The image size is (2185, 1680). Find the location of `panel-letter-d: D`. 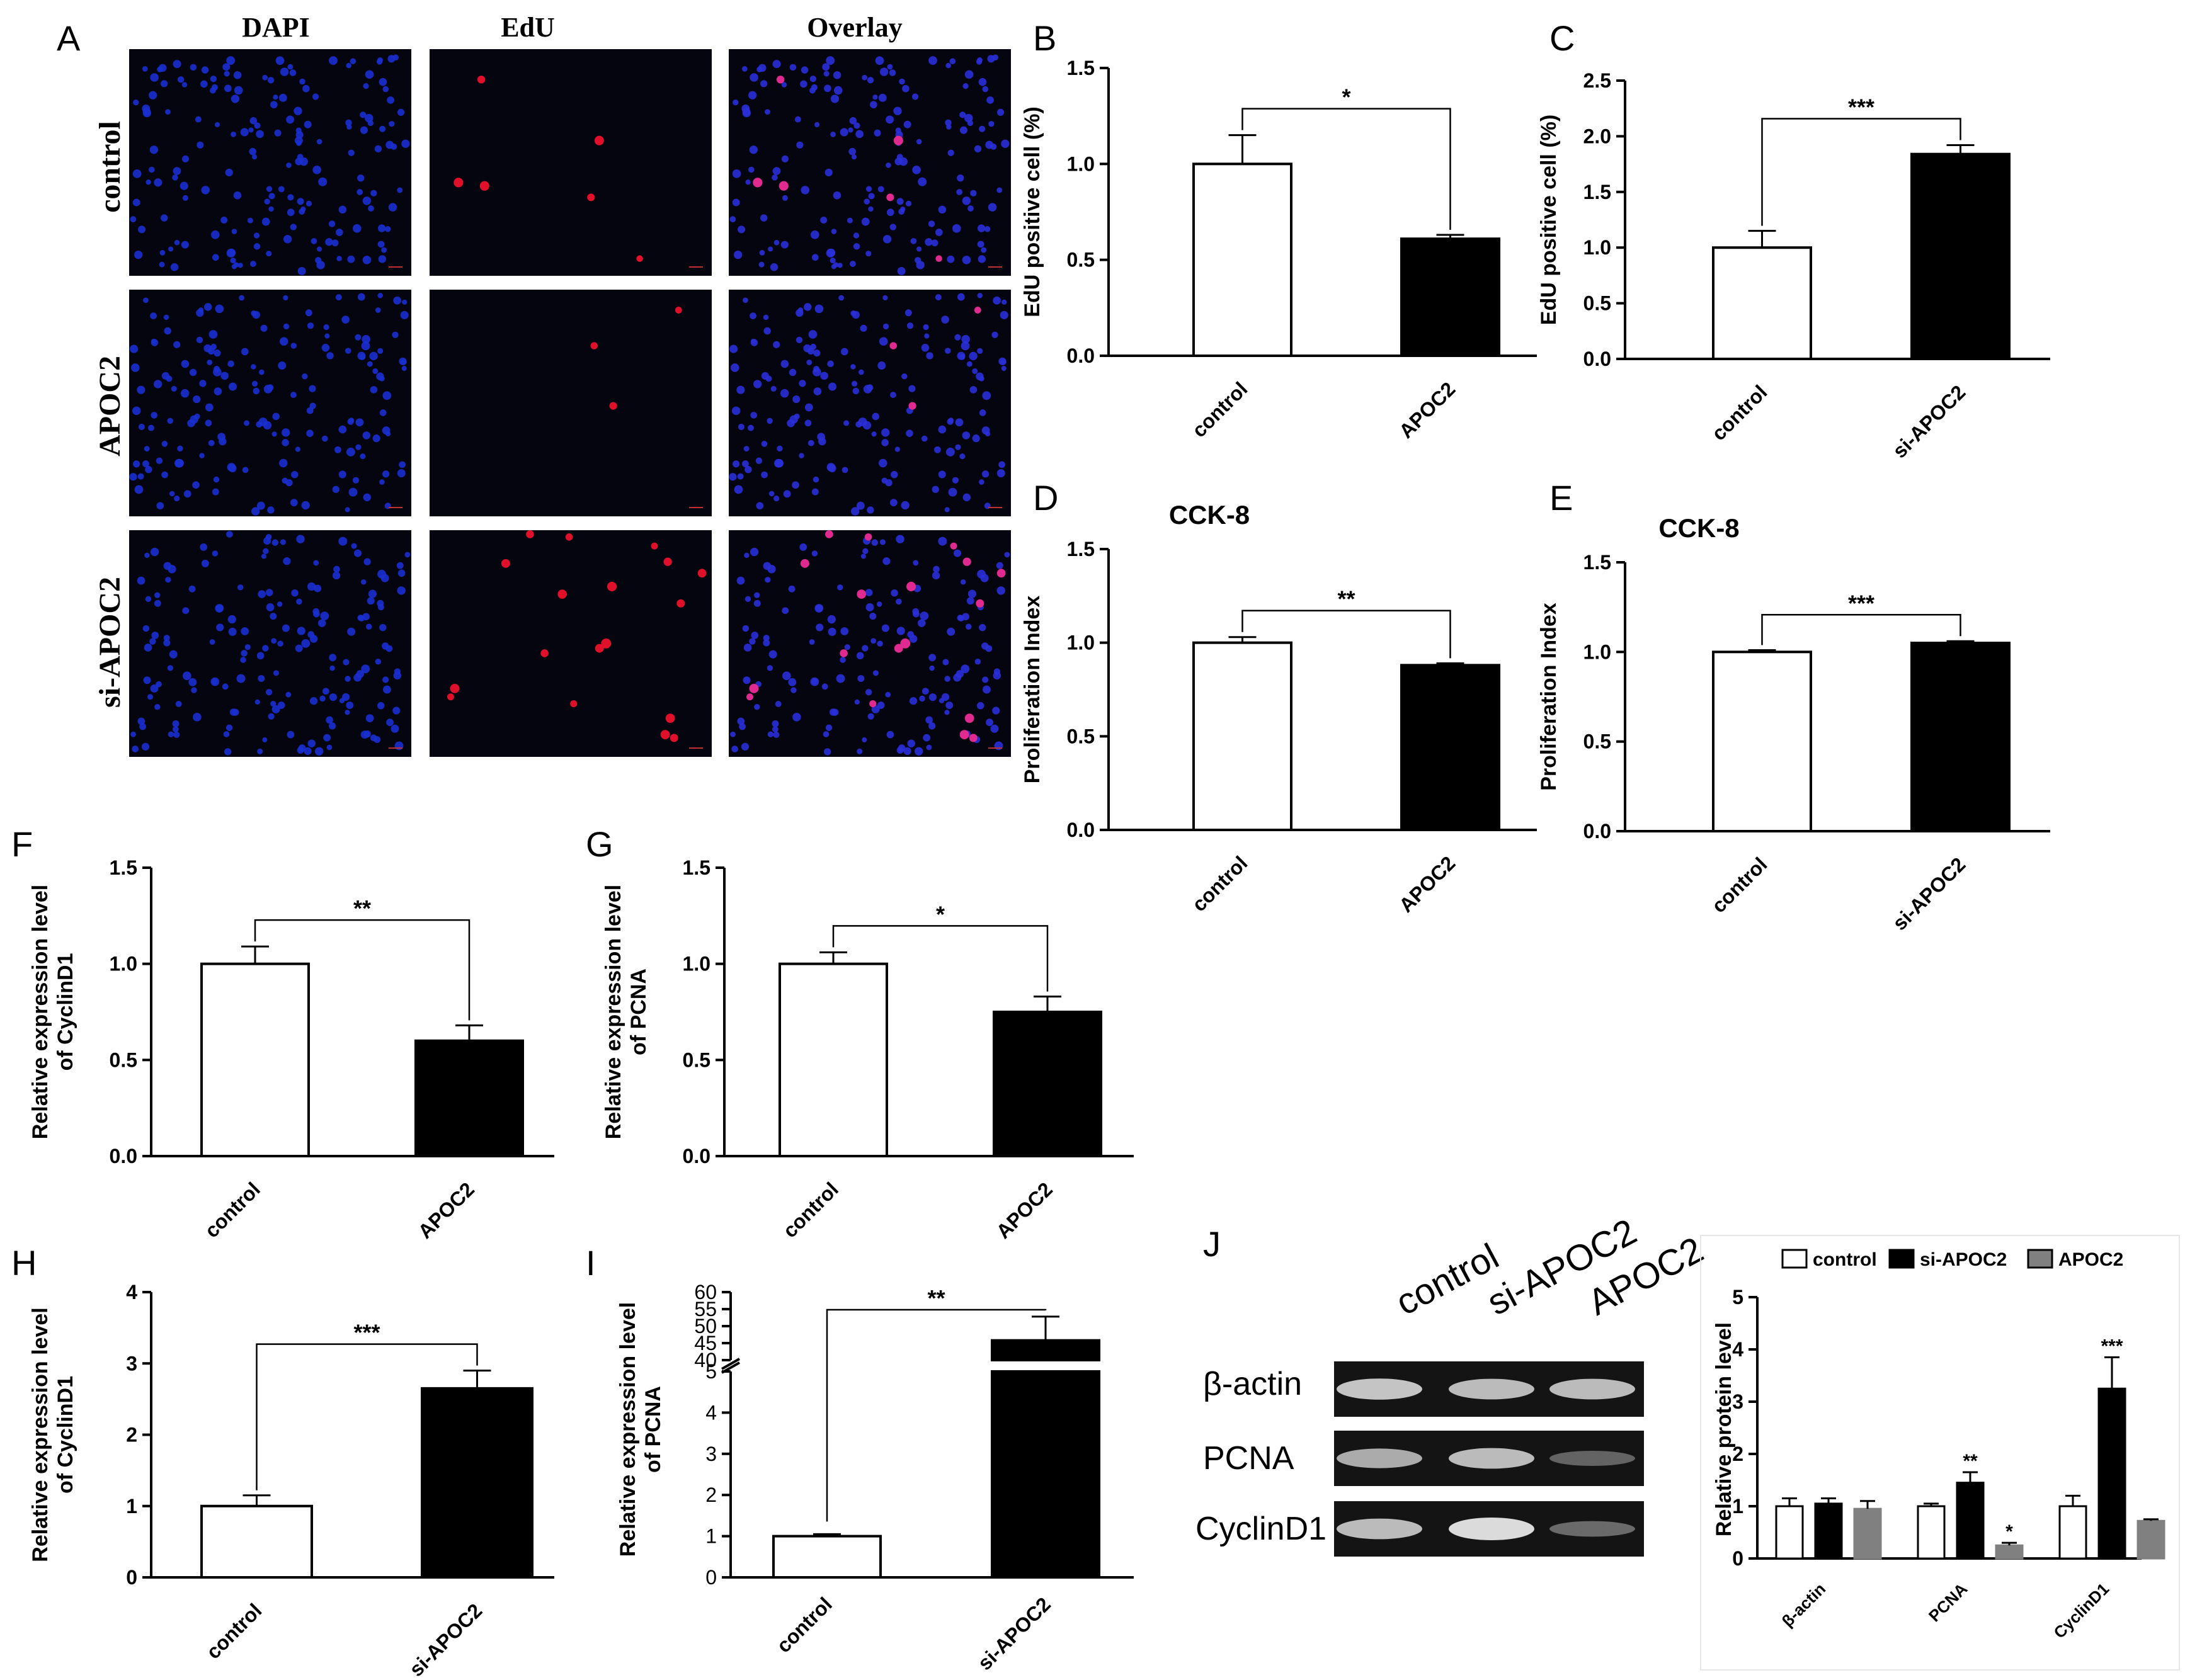

panel-letter-d: D is located at coordinates (1045, 498).